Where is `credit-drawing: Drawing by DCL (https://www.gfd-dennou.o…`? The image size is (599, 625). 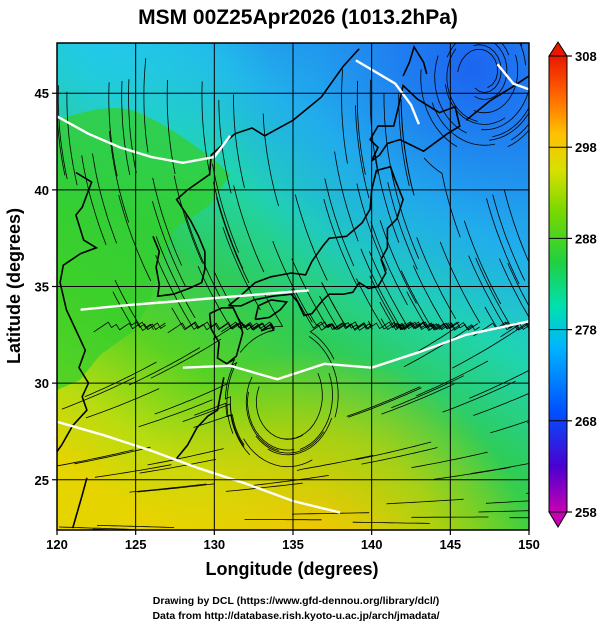
credit-drawing: Drawing by DCL (https://www.gfd-dennou.o… is located at coordinates (296, 601).